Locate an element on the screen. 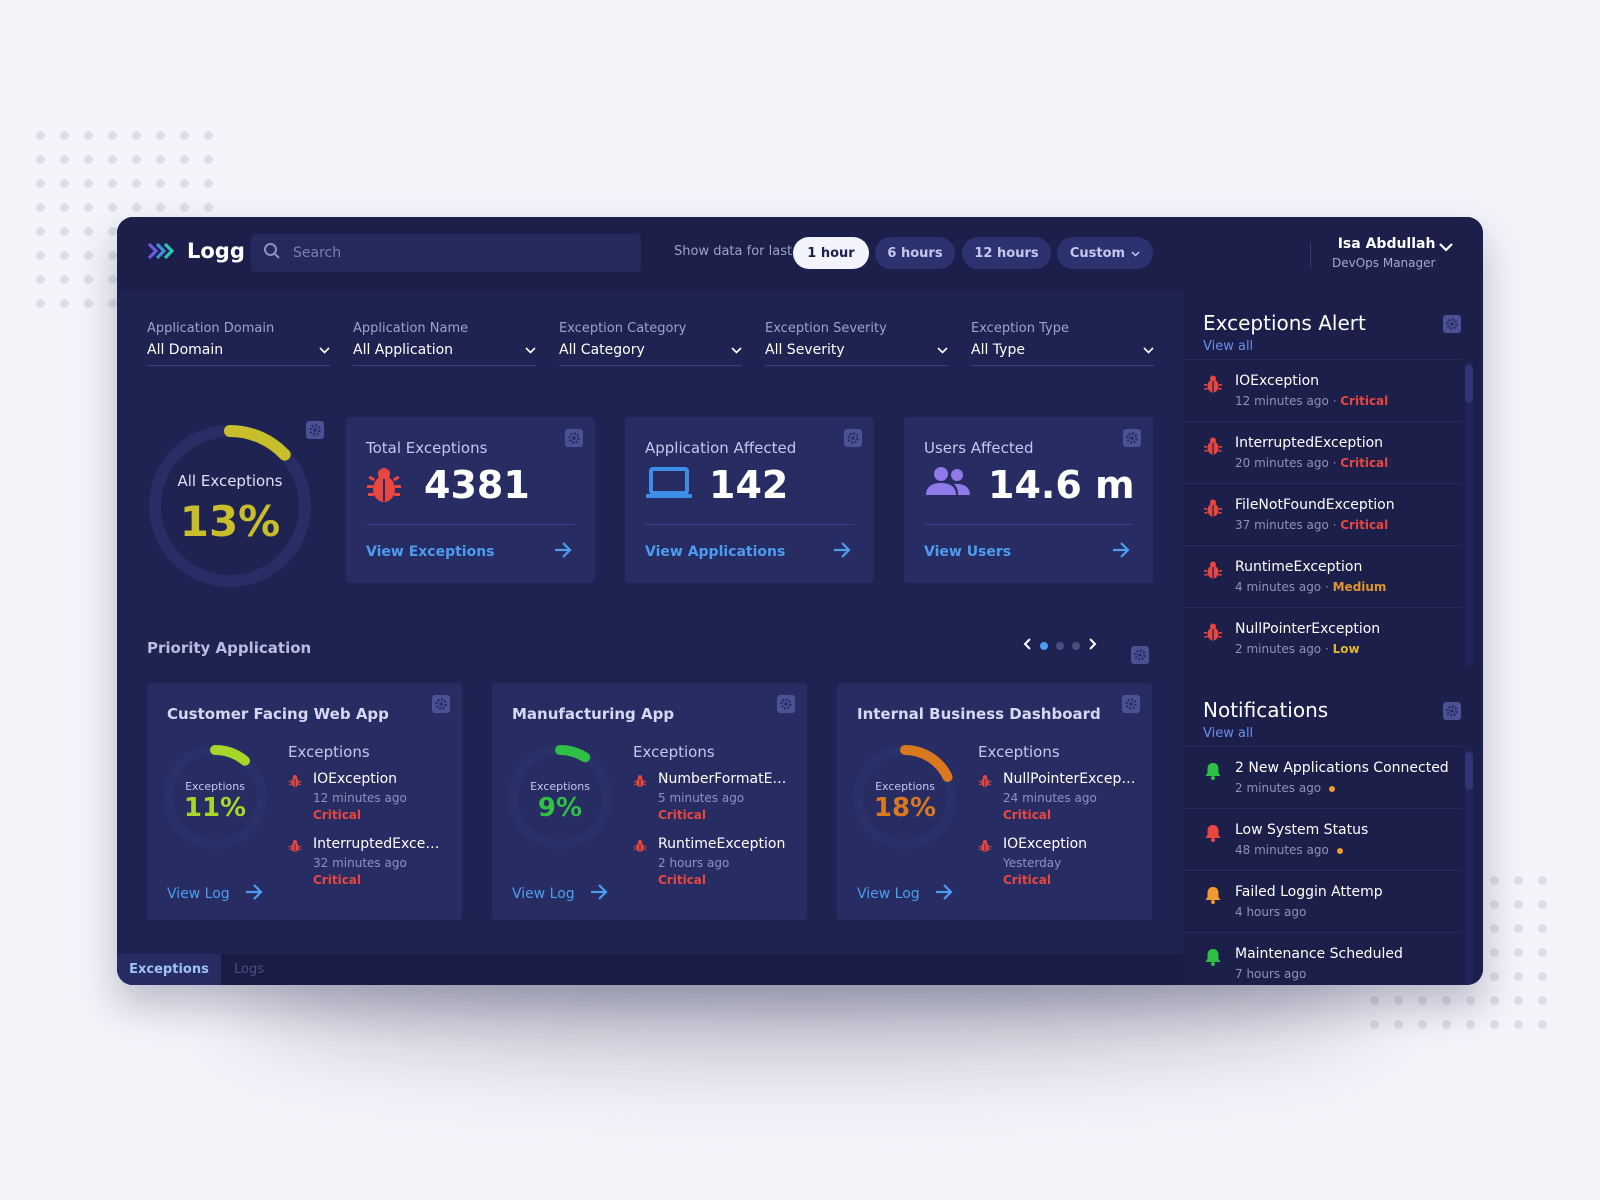 The height and width of the screenshot is (1200, 1600). alert-item: IOException 12 minutes ago · Critical is located at coordinates (1323, 390).